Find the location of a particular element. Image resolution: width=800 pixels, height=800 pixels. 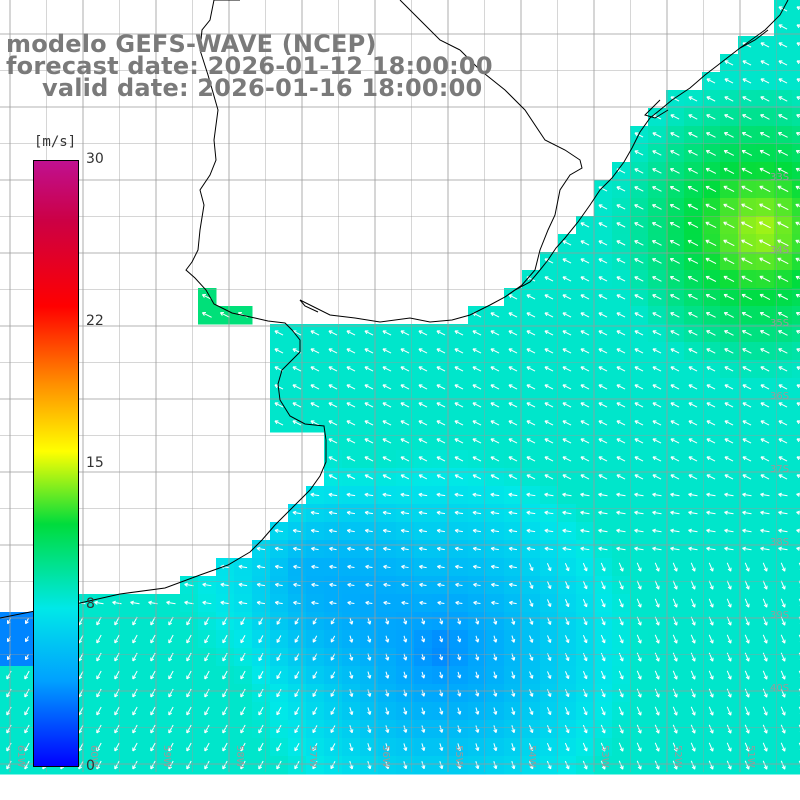

colorbar-tick: 0 is located at coordinates (90, 766).